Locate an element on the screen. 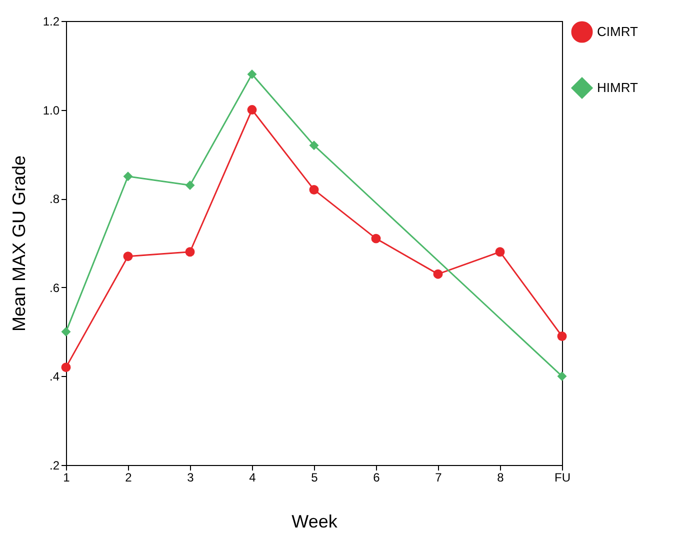  x-tick-label: 3 is located at coordinates (190, 477).